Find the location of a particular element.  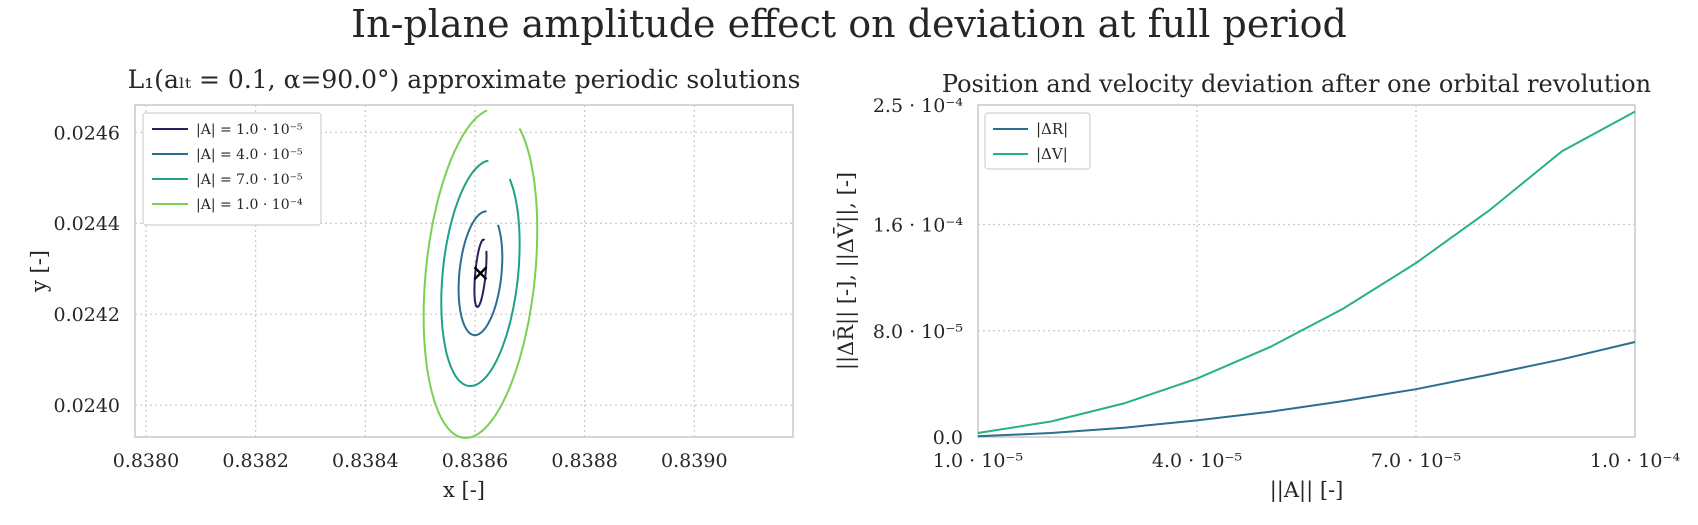

right-y-tick-label: 8.0 · 10⁻⁵ is located at coordinates (918, 332).